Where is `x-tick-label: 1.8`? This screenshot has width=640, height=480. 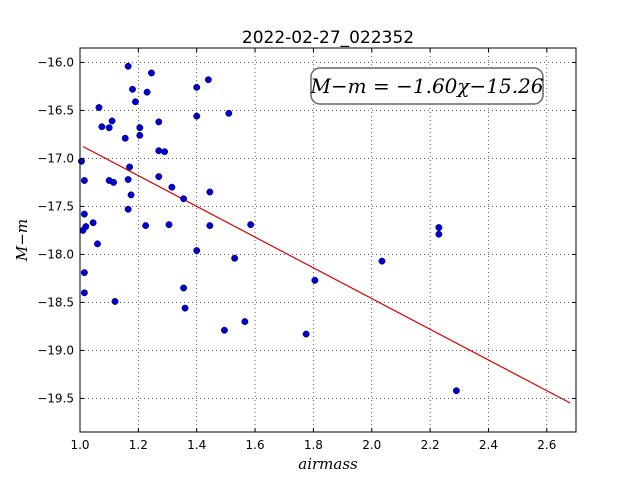 x-tick-label: 1.8 is located at coordinates (313, 445).